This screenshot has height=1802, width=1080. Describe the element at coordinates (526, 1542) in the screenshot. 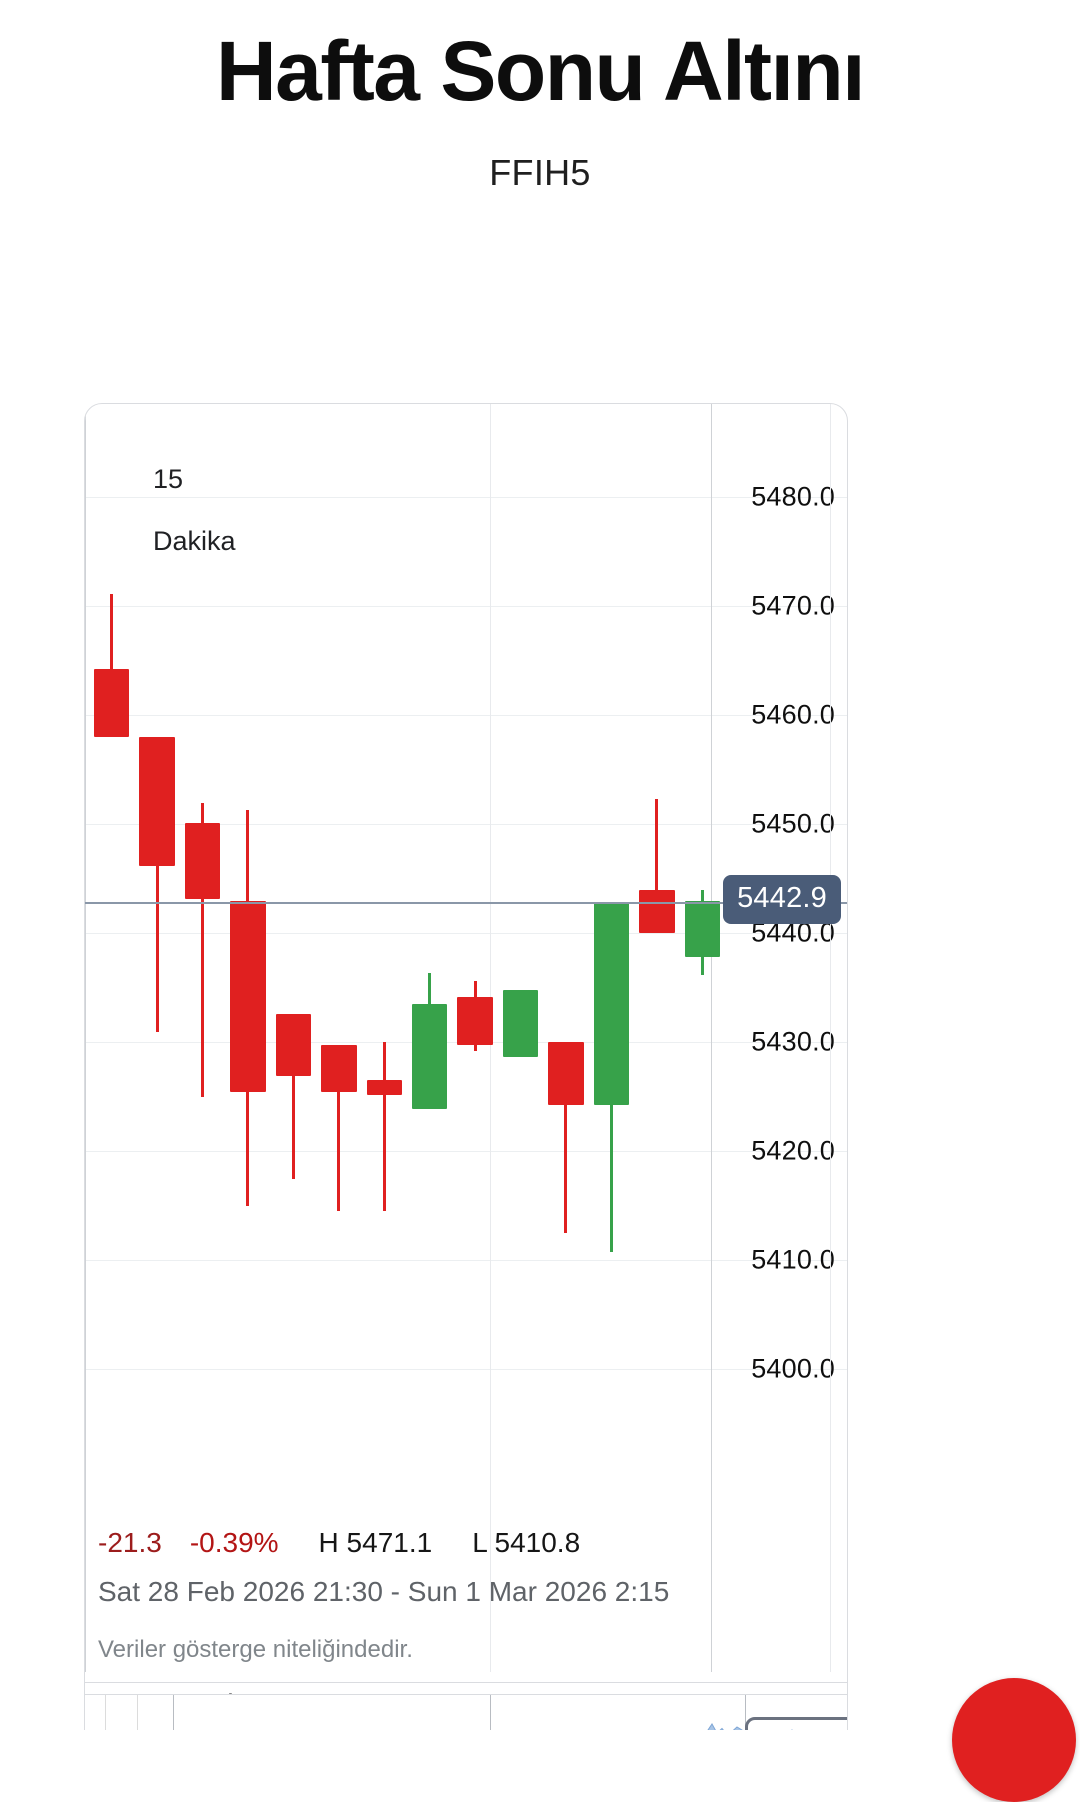

I see `session-low: L 5410.8` at that location.